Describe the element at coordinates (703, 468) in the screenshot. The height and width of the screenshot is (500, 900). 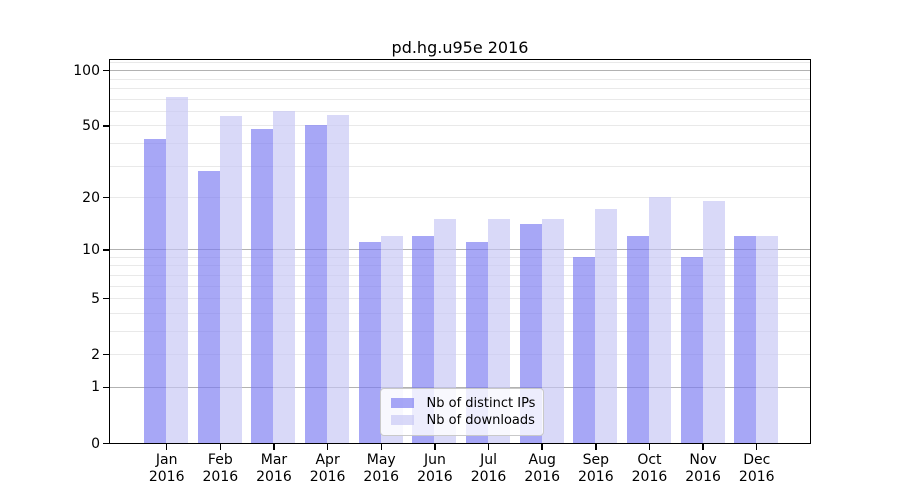
I see `x-tick-label: Nov 2016` at that location.